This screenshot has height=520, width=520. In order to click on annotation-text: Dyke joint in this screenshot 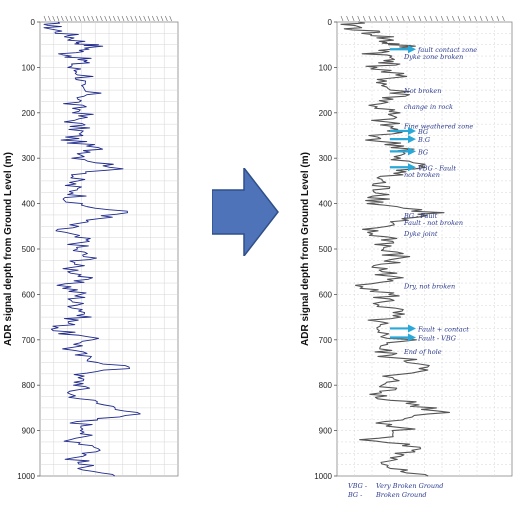, I will do `click(420, 234)`.